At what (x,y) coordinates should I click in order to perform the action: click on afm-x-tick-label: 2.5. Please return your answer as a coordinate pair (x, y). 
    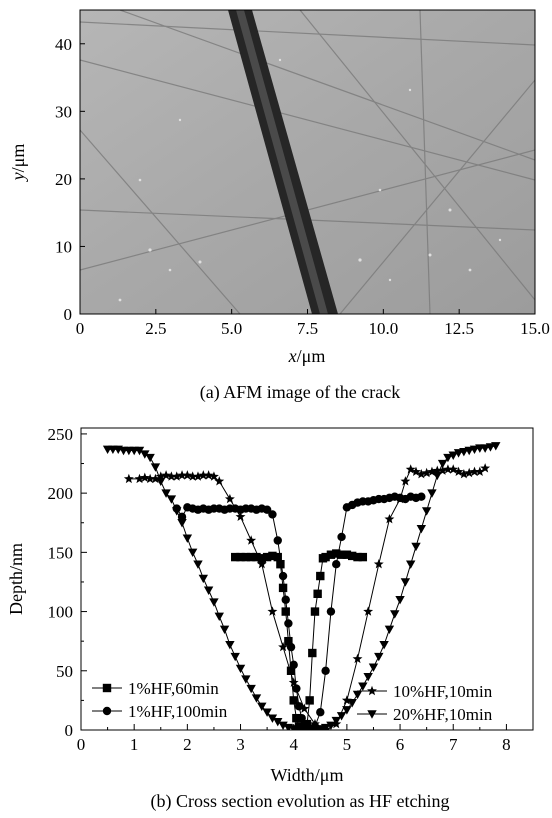
    Looking at the image, I should click on (155, 328).